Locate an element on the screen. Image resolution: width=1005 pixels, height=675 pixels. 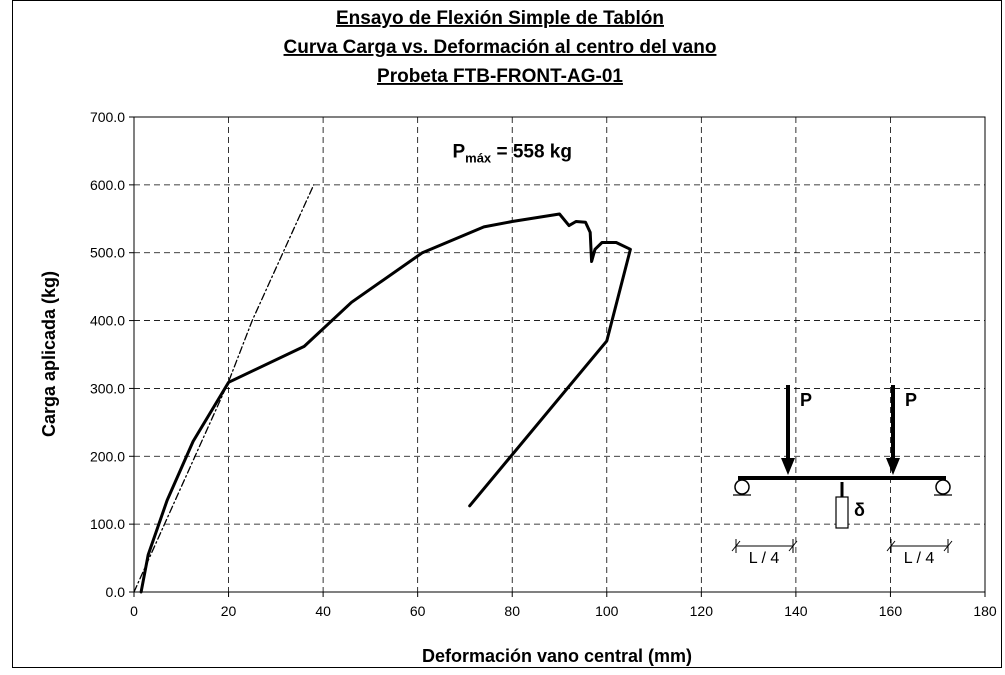
y-axis-ticks: 0.0 100.0 200.0 300.0 400.0 500.0 600.0 700.0 is located at coordinates (112, 354).